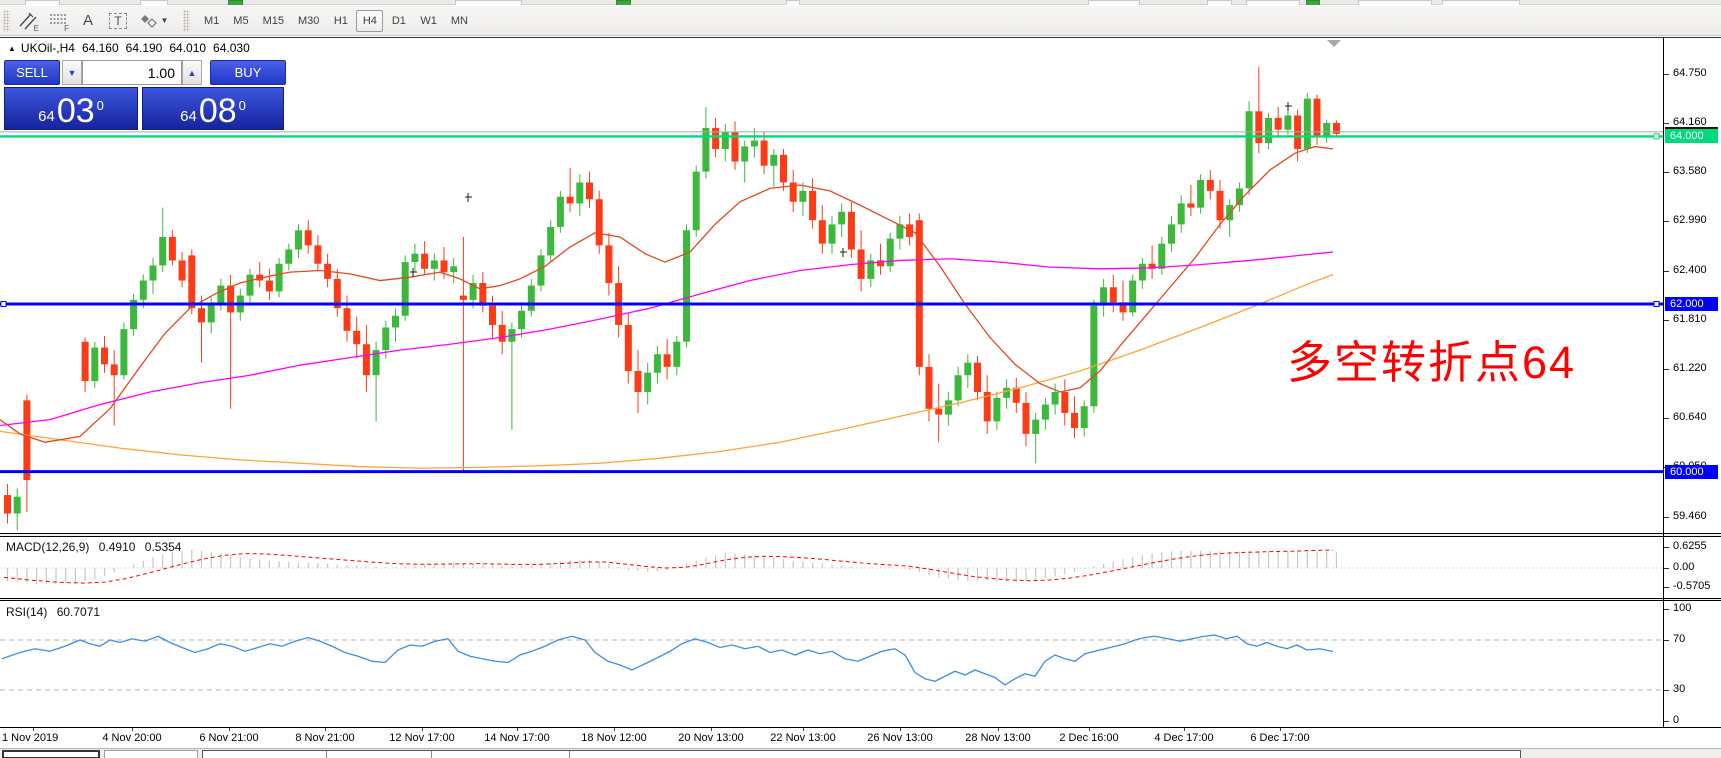  Describe the element at coordinates (614, 738) in the screenshot. I see `date-label: 18 Nov 12:00` at that location.